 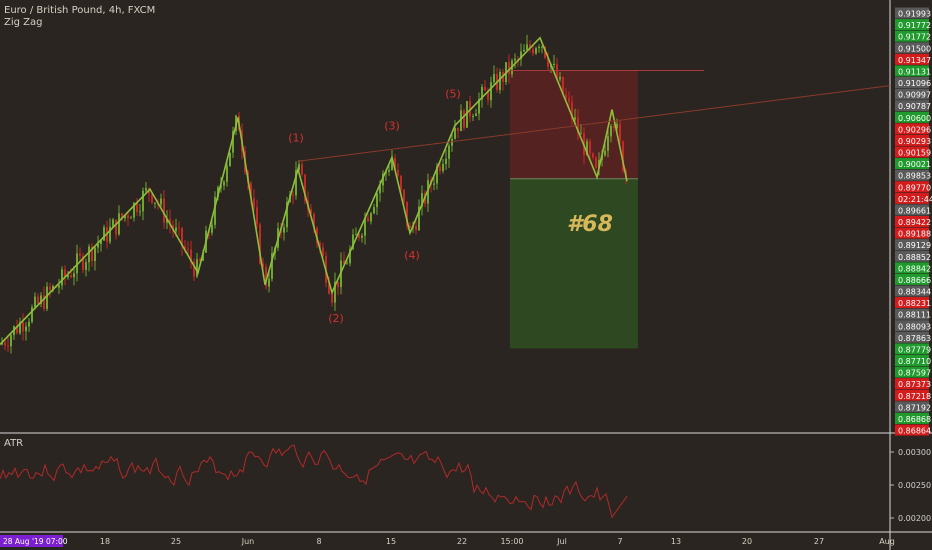 I want to click on wave-label: (4), so click(x=412, y=255).